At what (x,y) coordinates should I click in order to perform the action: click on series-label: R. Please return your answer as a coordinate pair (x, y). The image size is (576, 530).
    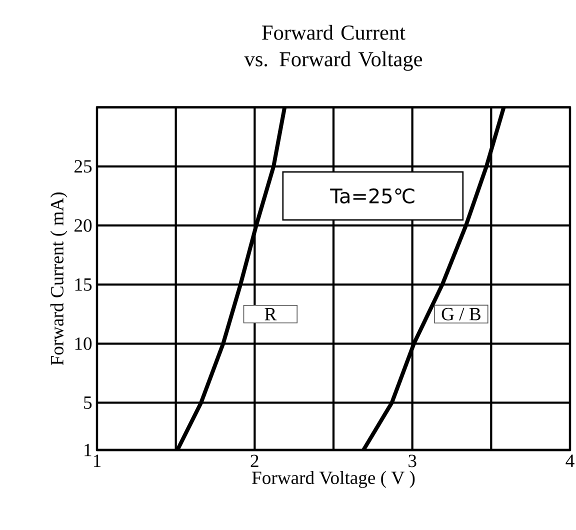
    Looking at the image, I should click on (270, 314).